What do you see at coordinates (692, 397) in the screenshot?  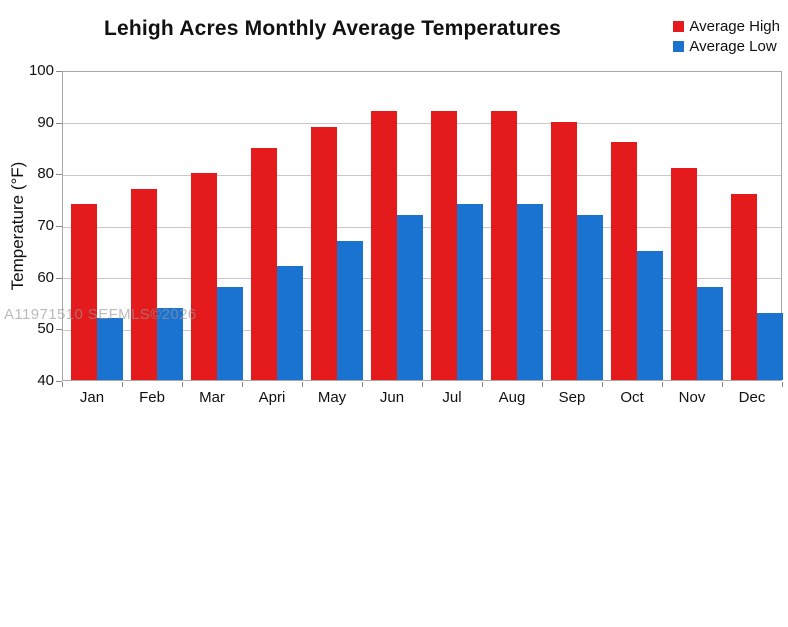 I see `x-tick-label-nov: Nov` at bounding box center [692, 397].